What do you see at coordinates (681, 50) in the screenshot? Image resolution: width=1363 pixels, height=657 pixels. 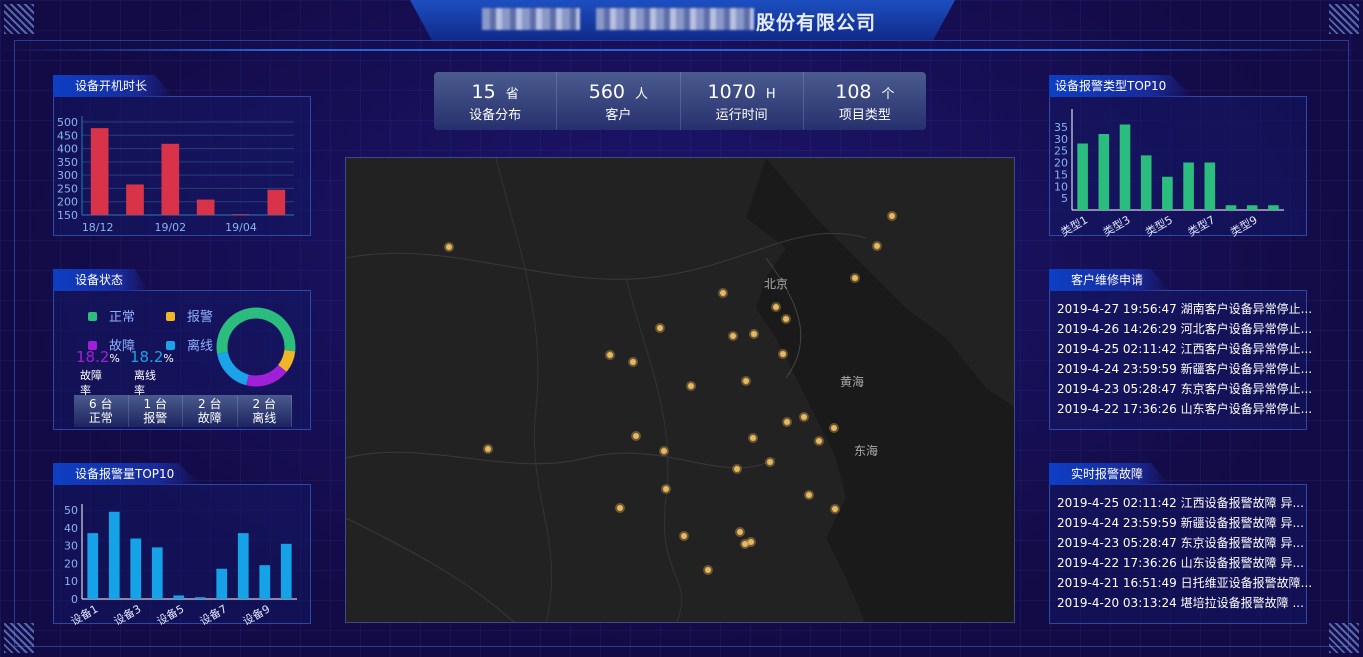 I see `header-line` at bounding box center [681, 50].